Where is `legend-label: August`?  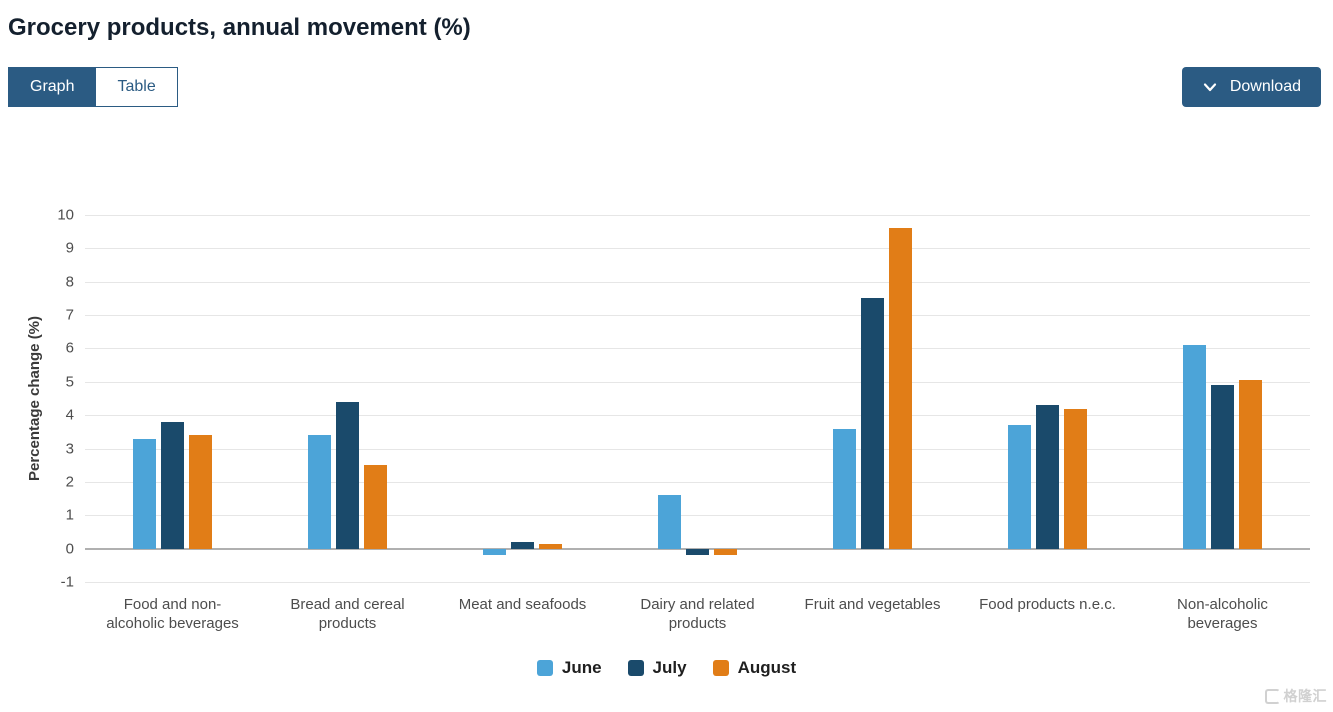 legend-label: August is located at coordinates (767, 667).